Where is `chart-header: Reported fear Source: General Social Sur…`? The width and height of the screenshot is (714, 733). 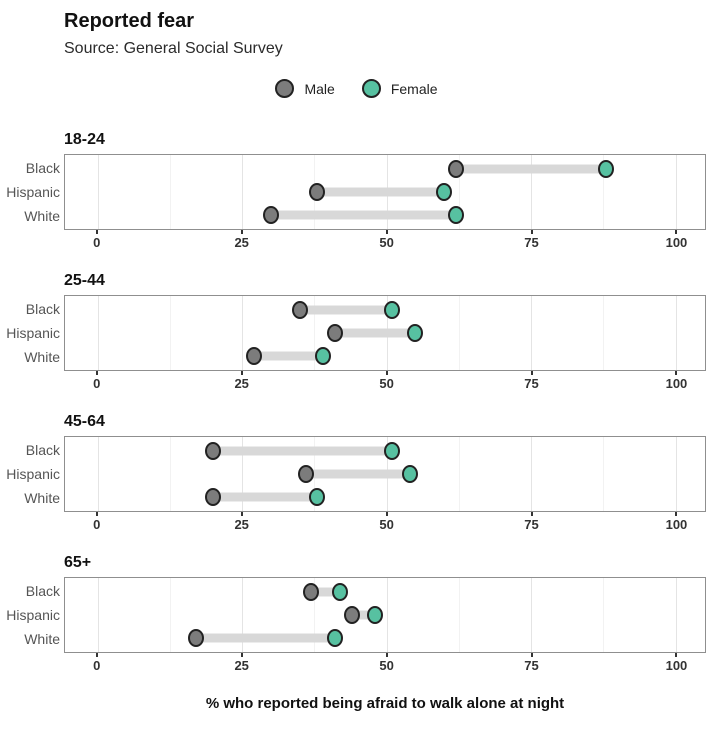 chart-header: Reported fear Source: General Social Sur… is located at coordinates (385, 34).